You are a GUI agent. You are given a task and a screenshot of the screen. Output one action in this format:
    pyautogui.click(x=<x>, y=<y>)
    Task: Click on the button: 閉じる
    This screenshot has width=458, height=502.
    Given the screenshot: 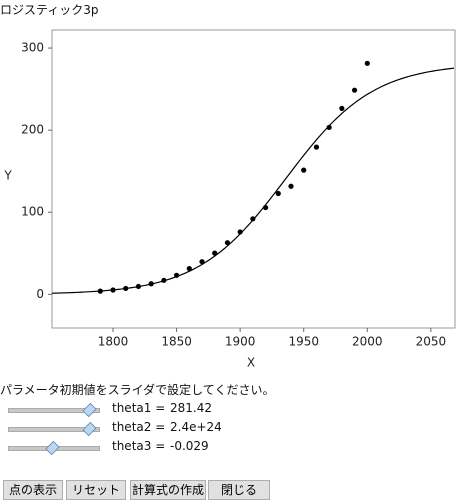 What is the action you would take?
    pyautogui.click(x=239, y=490)
    